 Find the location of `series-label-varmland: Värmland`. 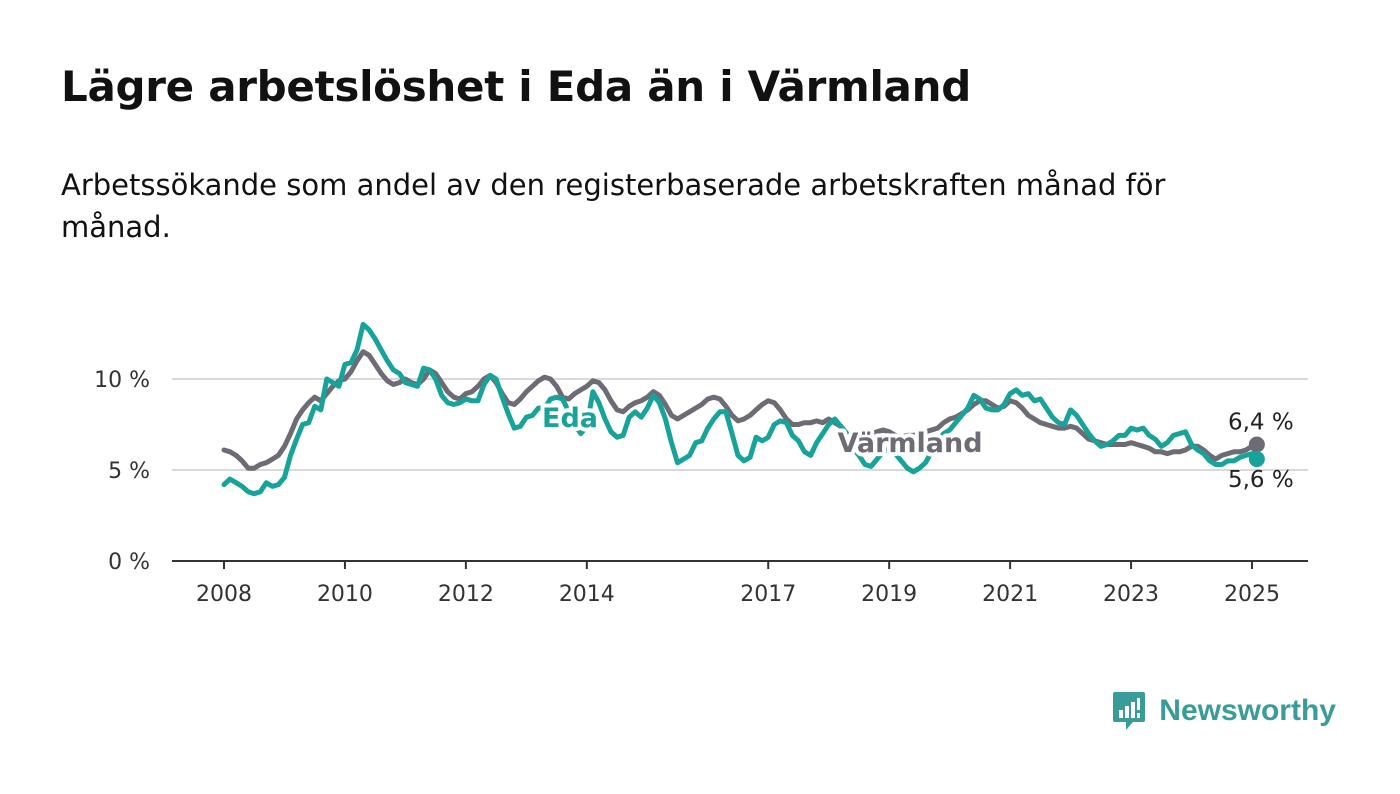

series-label-varmland: Värmland is located at coordinates (909, 443).